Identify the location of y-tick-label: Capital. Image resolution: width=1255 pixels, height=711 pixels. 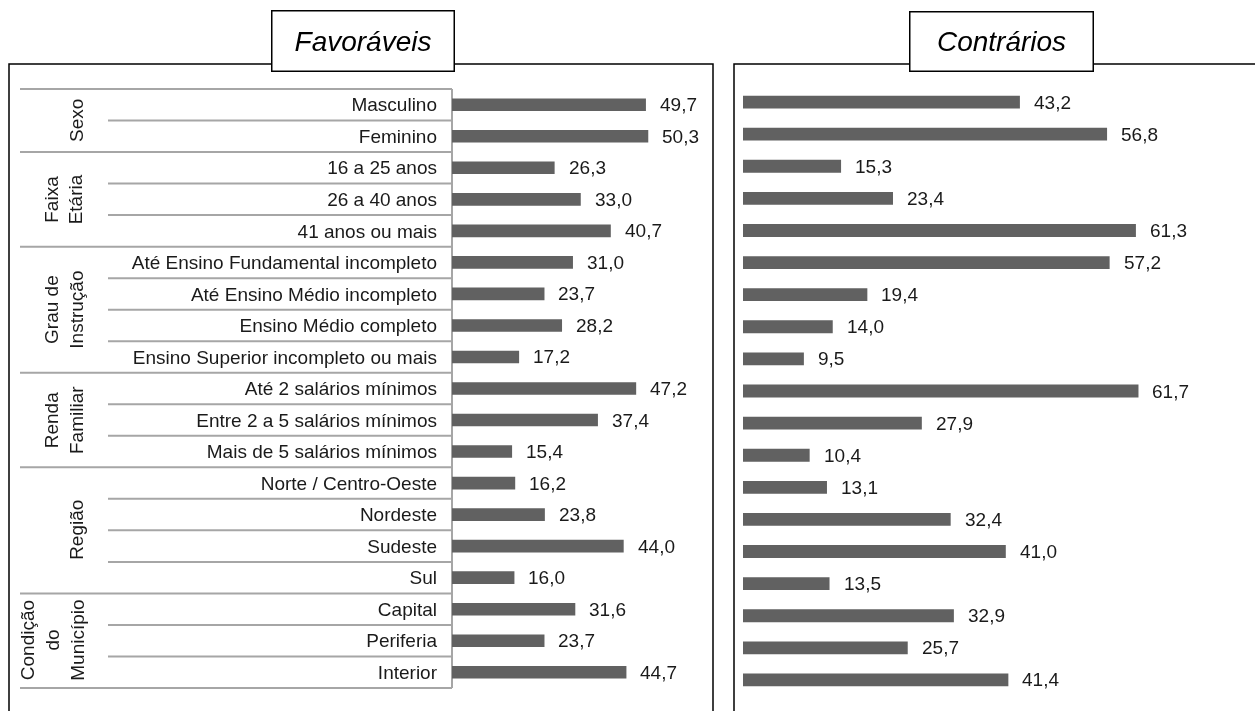
(407, 609).